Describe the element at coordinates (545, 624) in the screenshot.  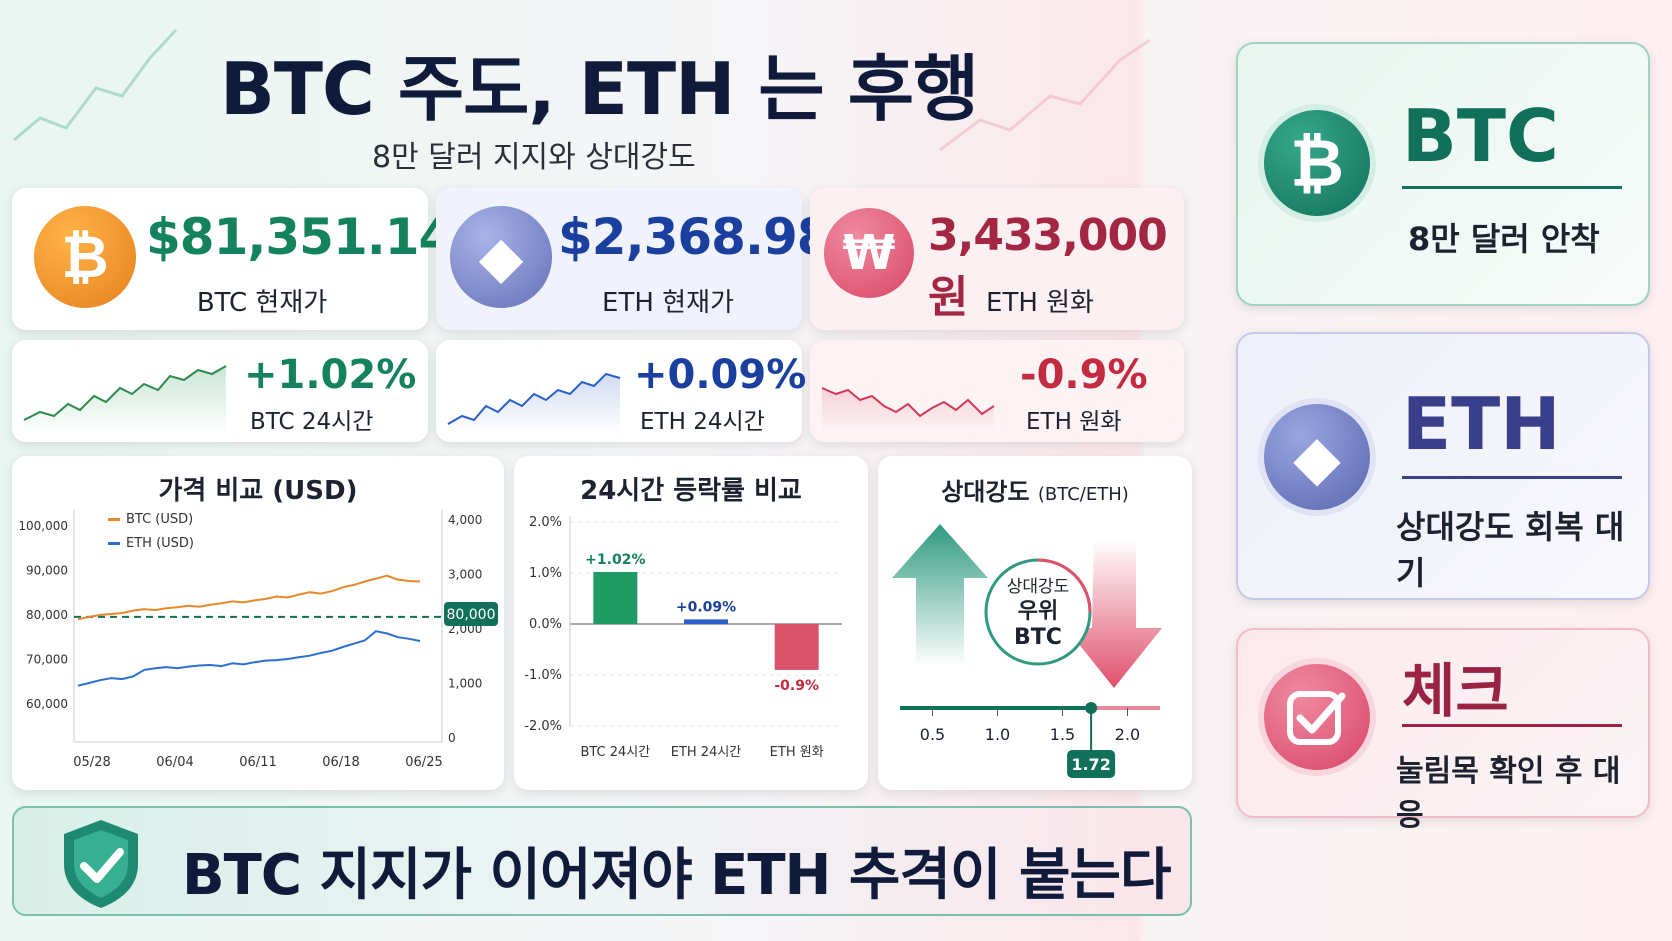
I see `y-tick-label: 0.0%` at that location.